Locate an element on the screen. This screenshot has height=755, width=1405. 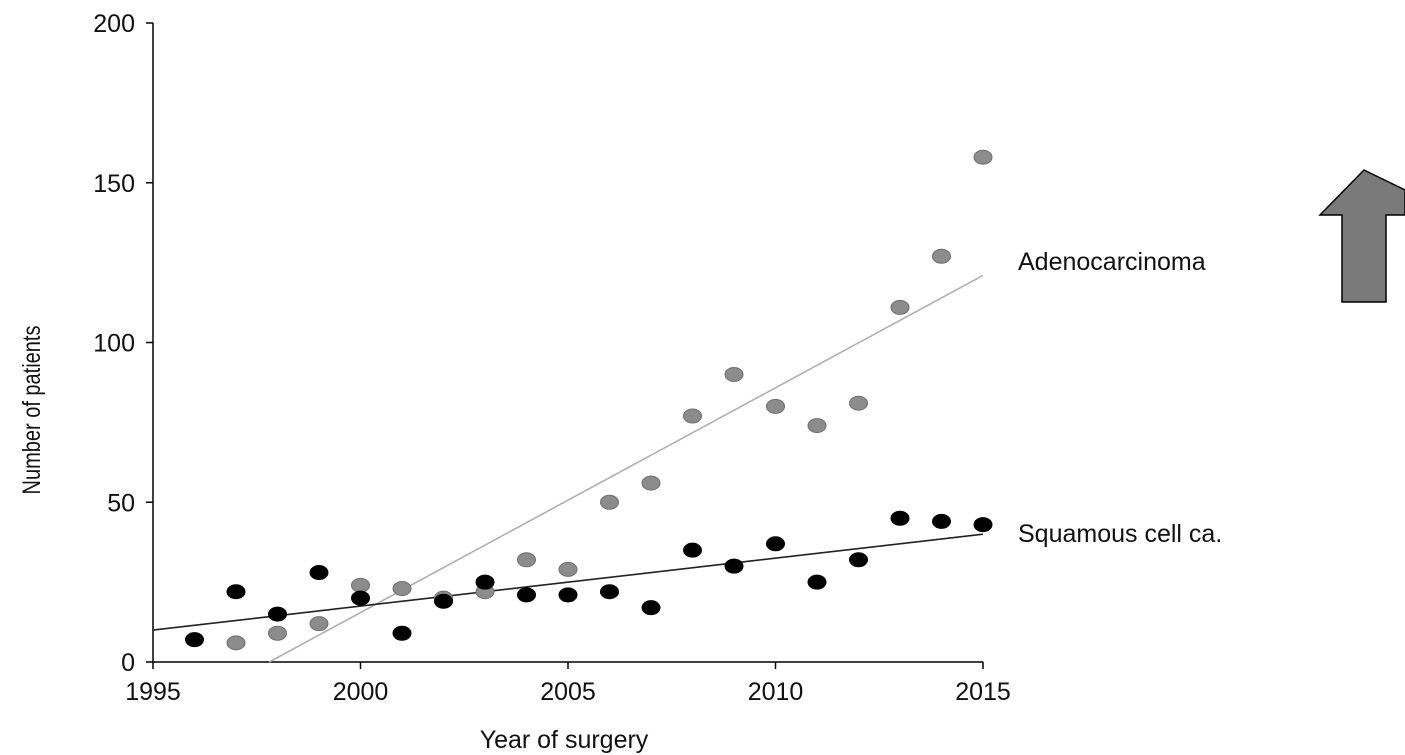
y-tick-label: 150 is located at coordinates (114, 184).